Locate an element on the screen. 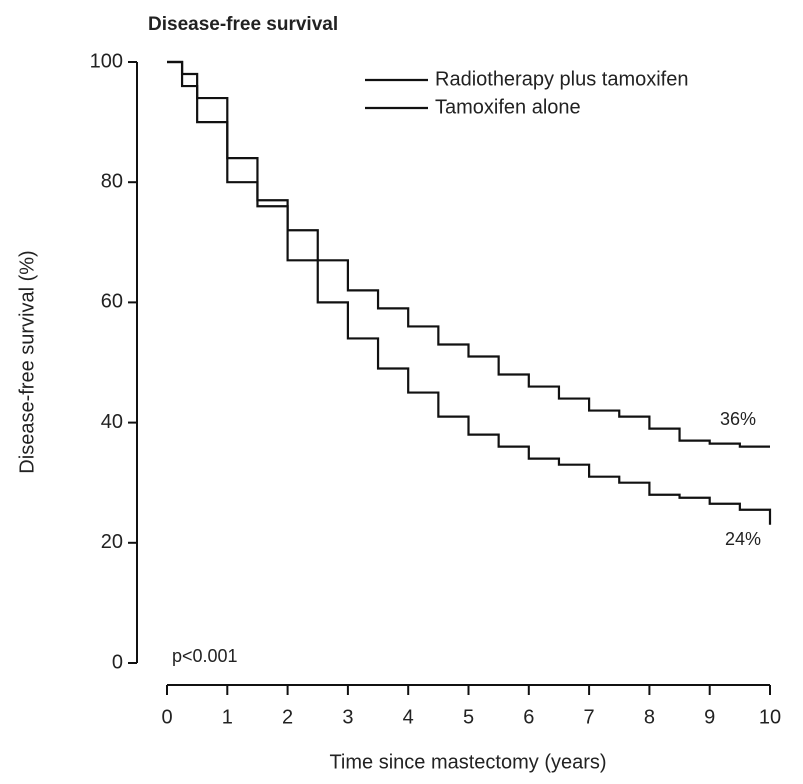 The width and height of the screenshot is (803, 784). x-tick-label: 9 is located at coordinates (709, 717).